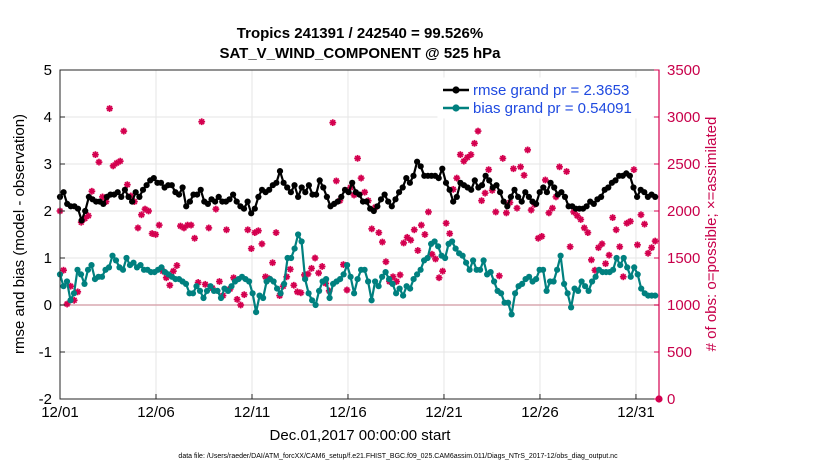 The width and height of the screenshot is (830, 470). Describe the element at coordinates (711, 234) in the screenshot. I see `y-axis-right-label: # of obs: o=possible; ×=assimilated` at that location.